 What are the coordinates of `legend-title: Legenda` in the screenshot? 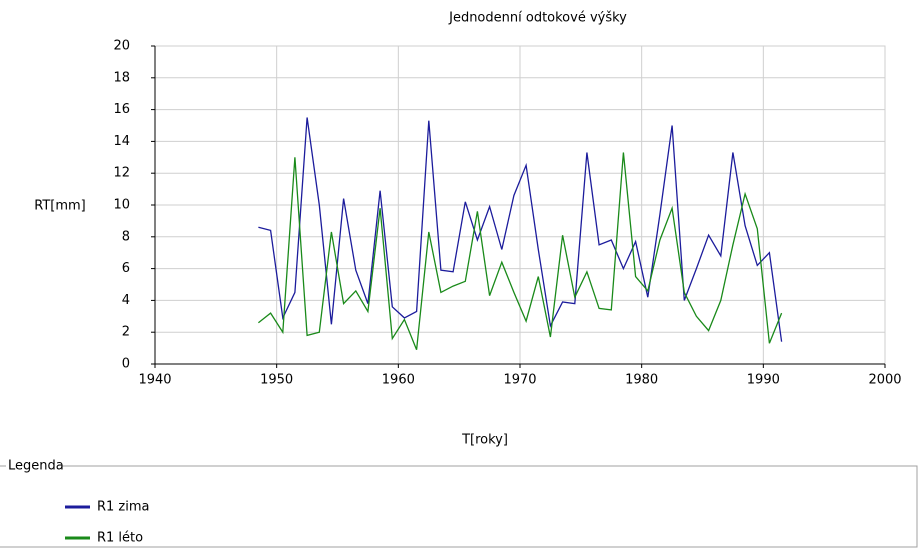 It's located at (36, 466).